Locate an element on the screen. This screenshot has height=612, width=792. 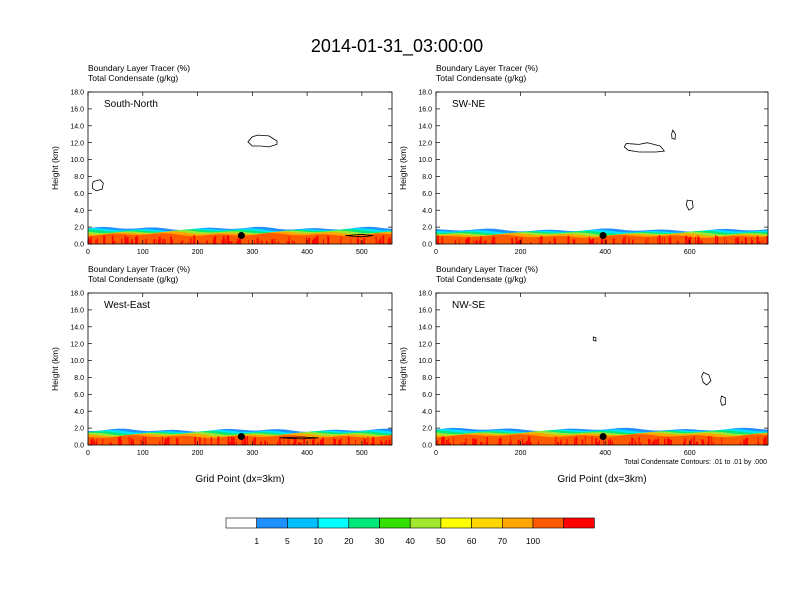
x-tick-label: 100 is located at coordinates (143, 252).